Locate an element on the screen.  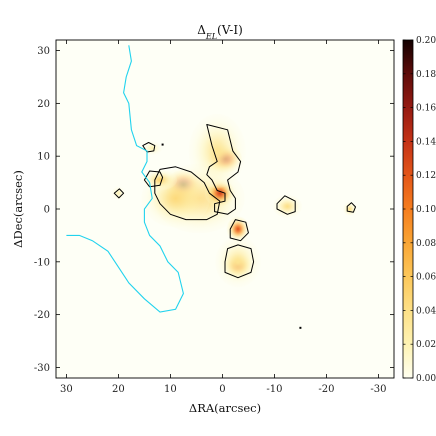
y-axis-label: ΔDec(arcsec) is located at coordinates (18, 209).